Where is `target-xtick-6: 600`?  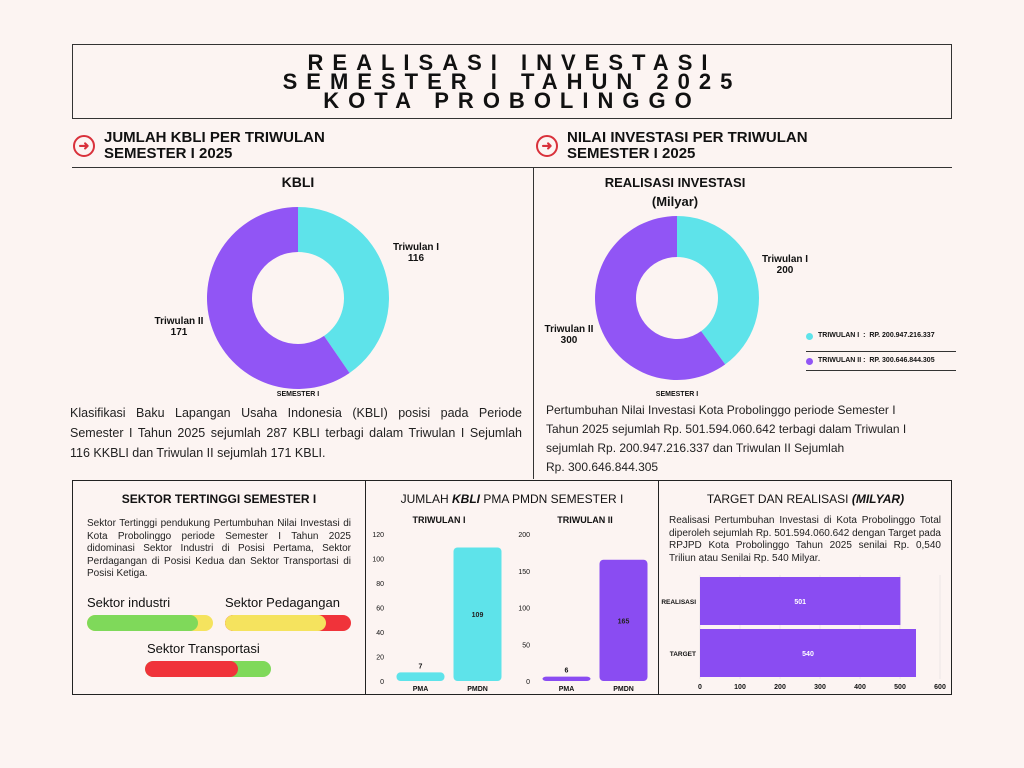 target-xtick-6: 600 is located at coordinates (940, 687).